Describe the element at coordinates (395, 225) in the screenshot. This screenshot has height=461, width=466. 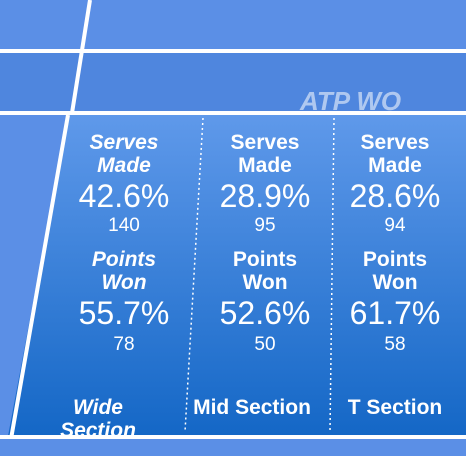
I see `serves-count: 94` at that location.